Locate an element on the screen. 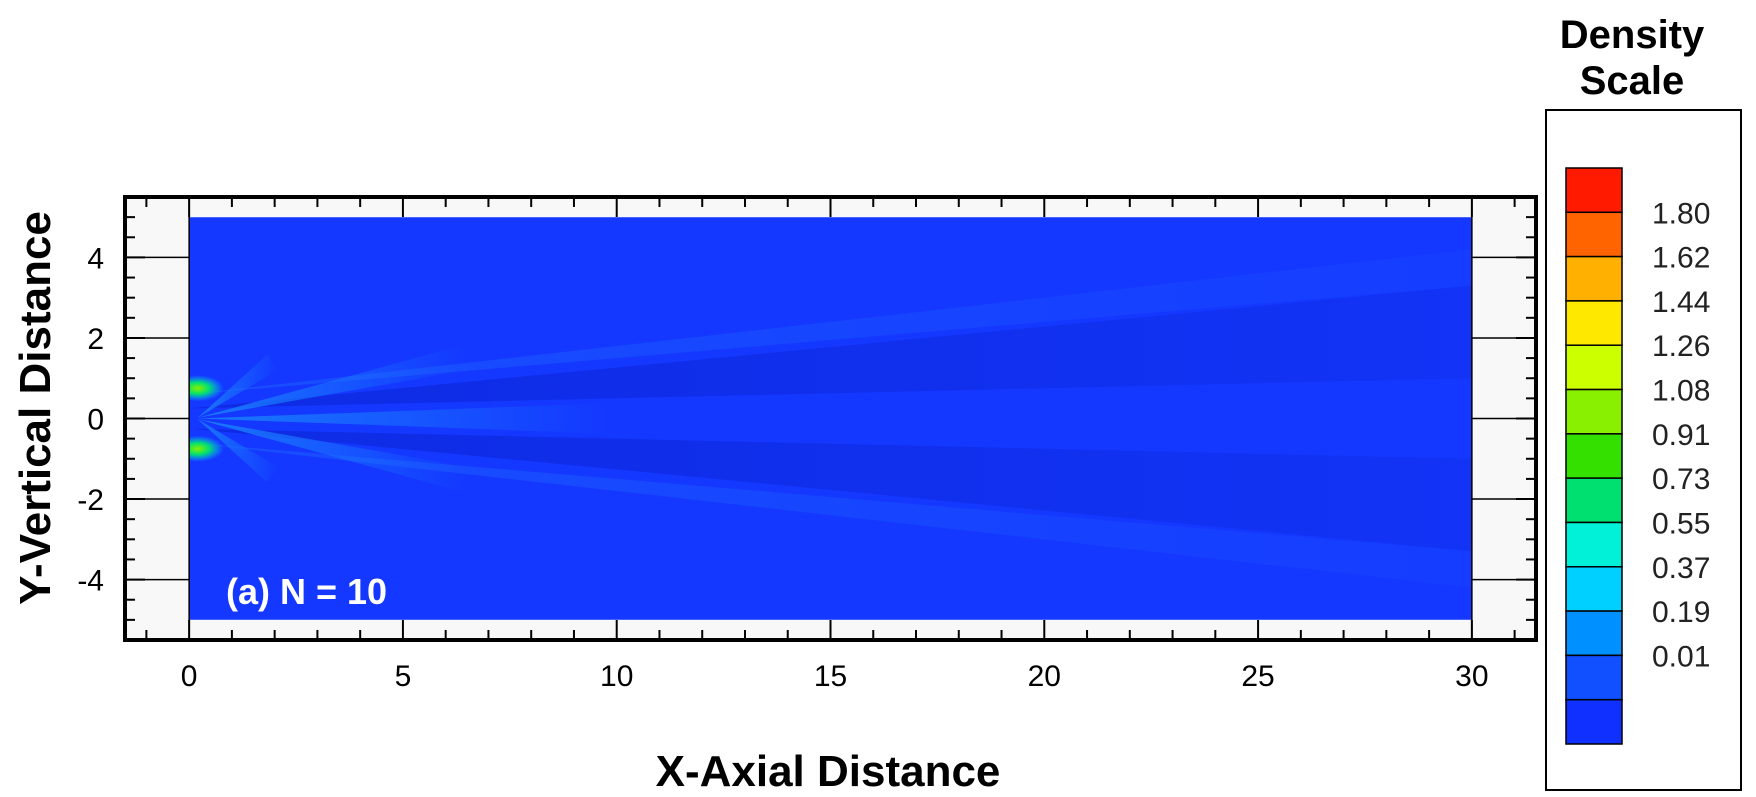 The width and height of the screenshot is (1756, 797). y-tick-label: 2 is located at coordinates (95, 339).